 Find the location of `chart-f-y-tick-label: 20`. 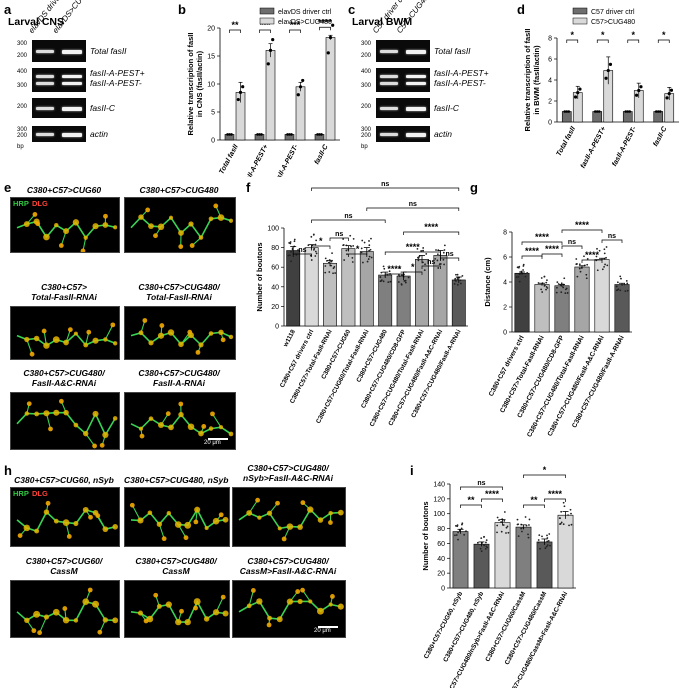

chart-f-y-tick-label: 20 is located at coordinates (275, 307).